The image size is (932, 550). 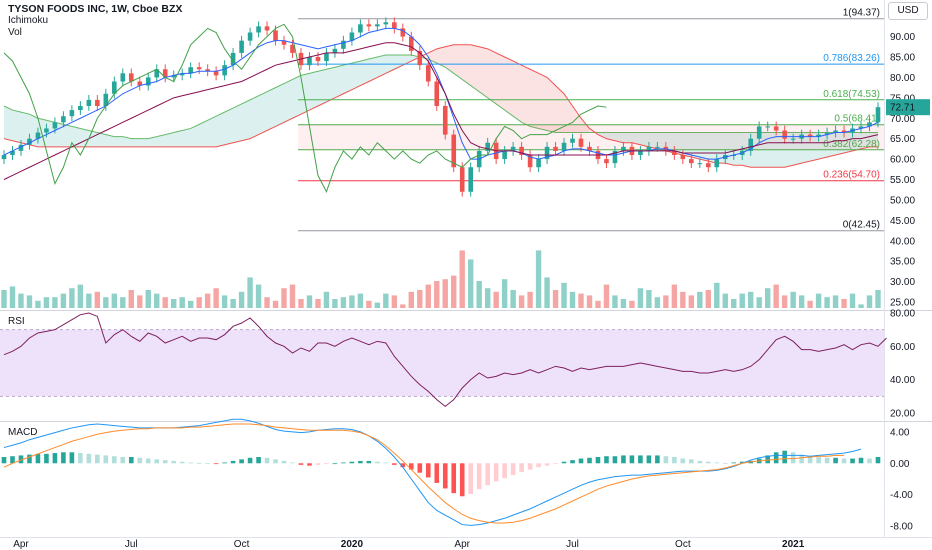 I want to click on rsi-pane-label: RSI, so click(x=16, y=321).